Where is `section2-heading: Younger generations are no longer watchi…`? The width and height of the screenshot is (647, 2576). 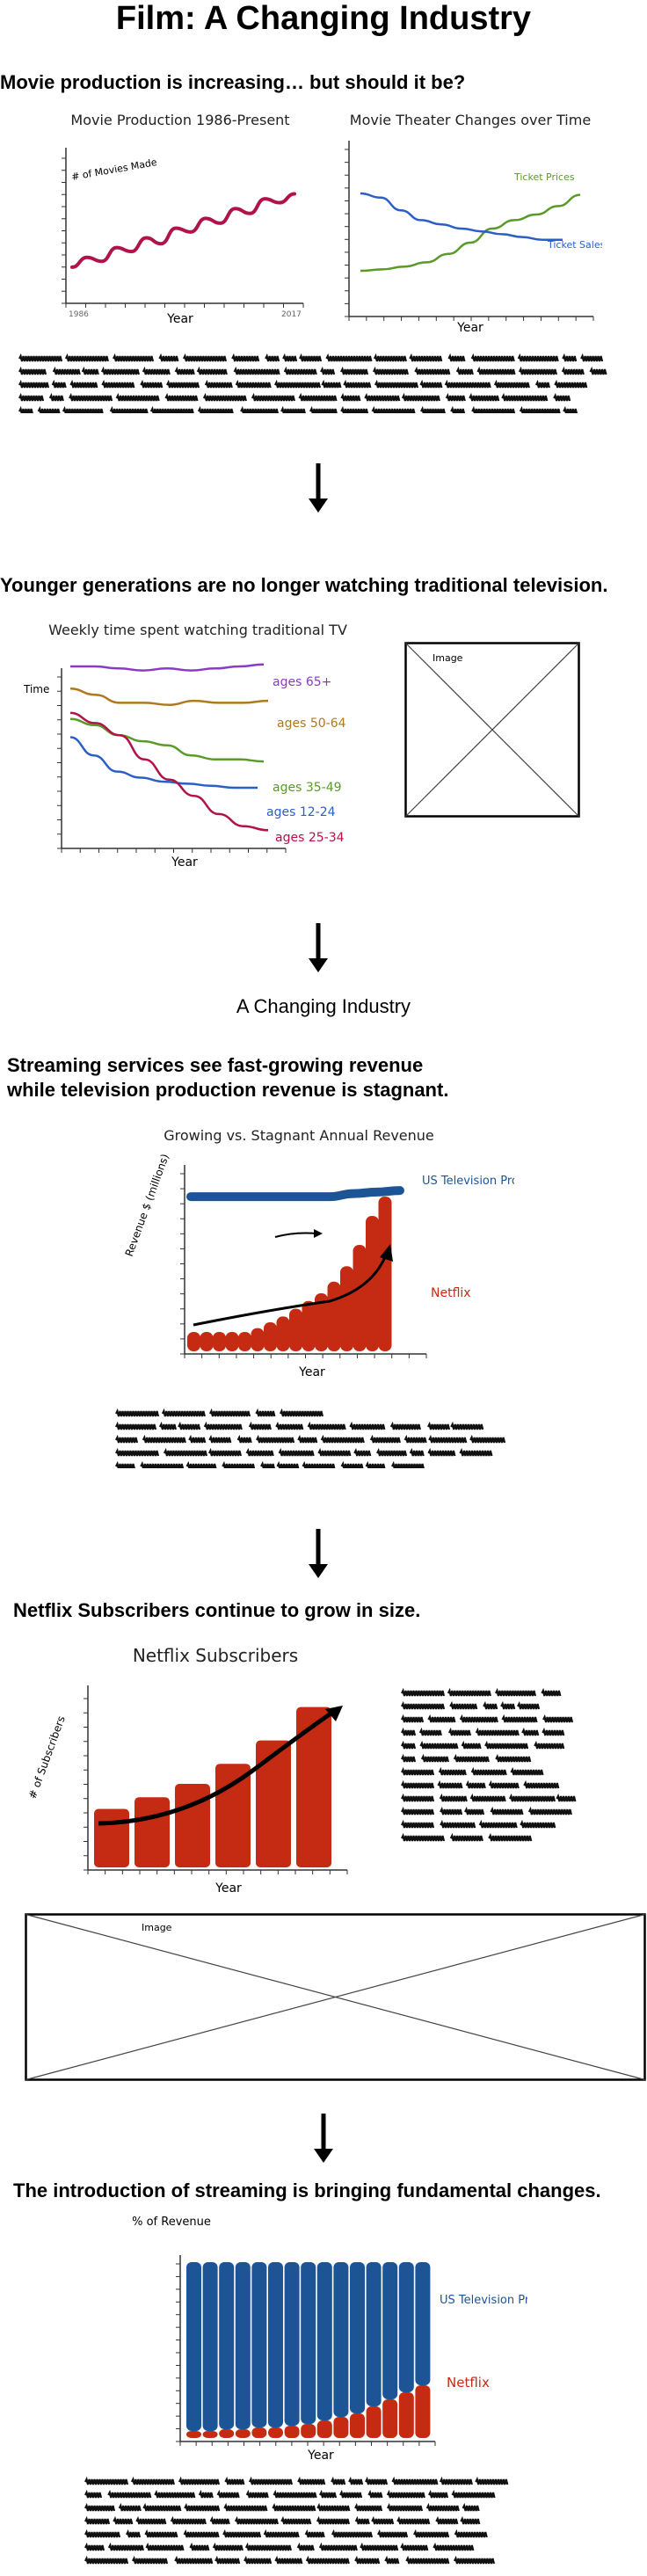
section2-heading: Younger generations are no longer watchi… is located at coordinates (304, 585).